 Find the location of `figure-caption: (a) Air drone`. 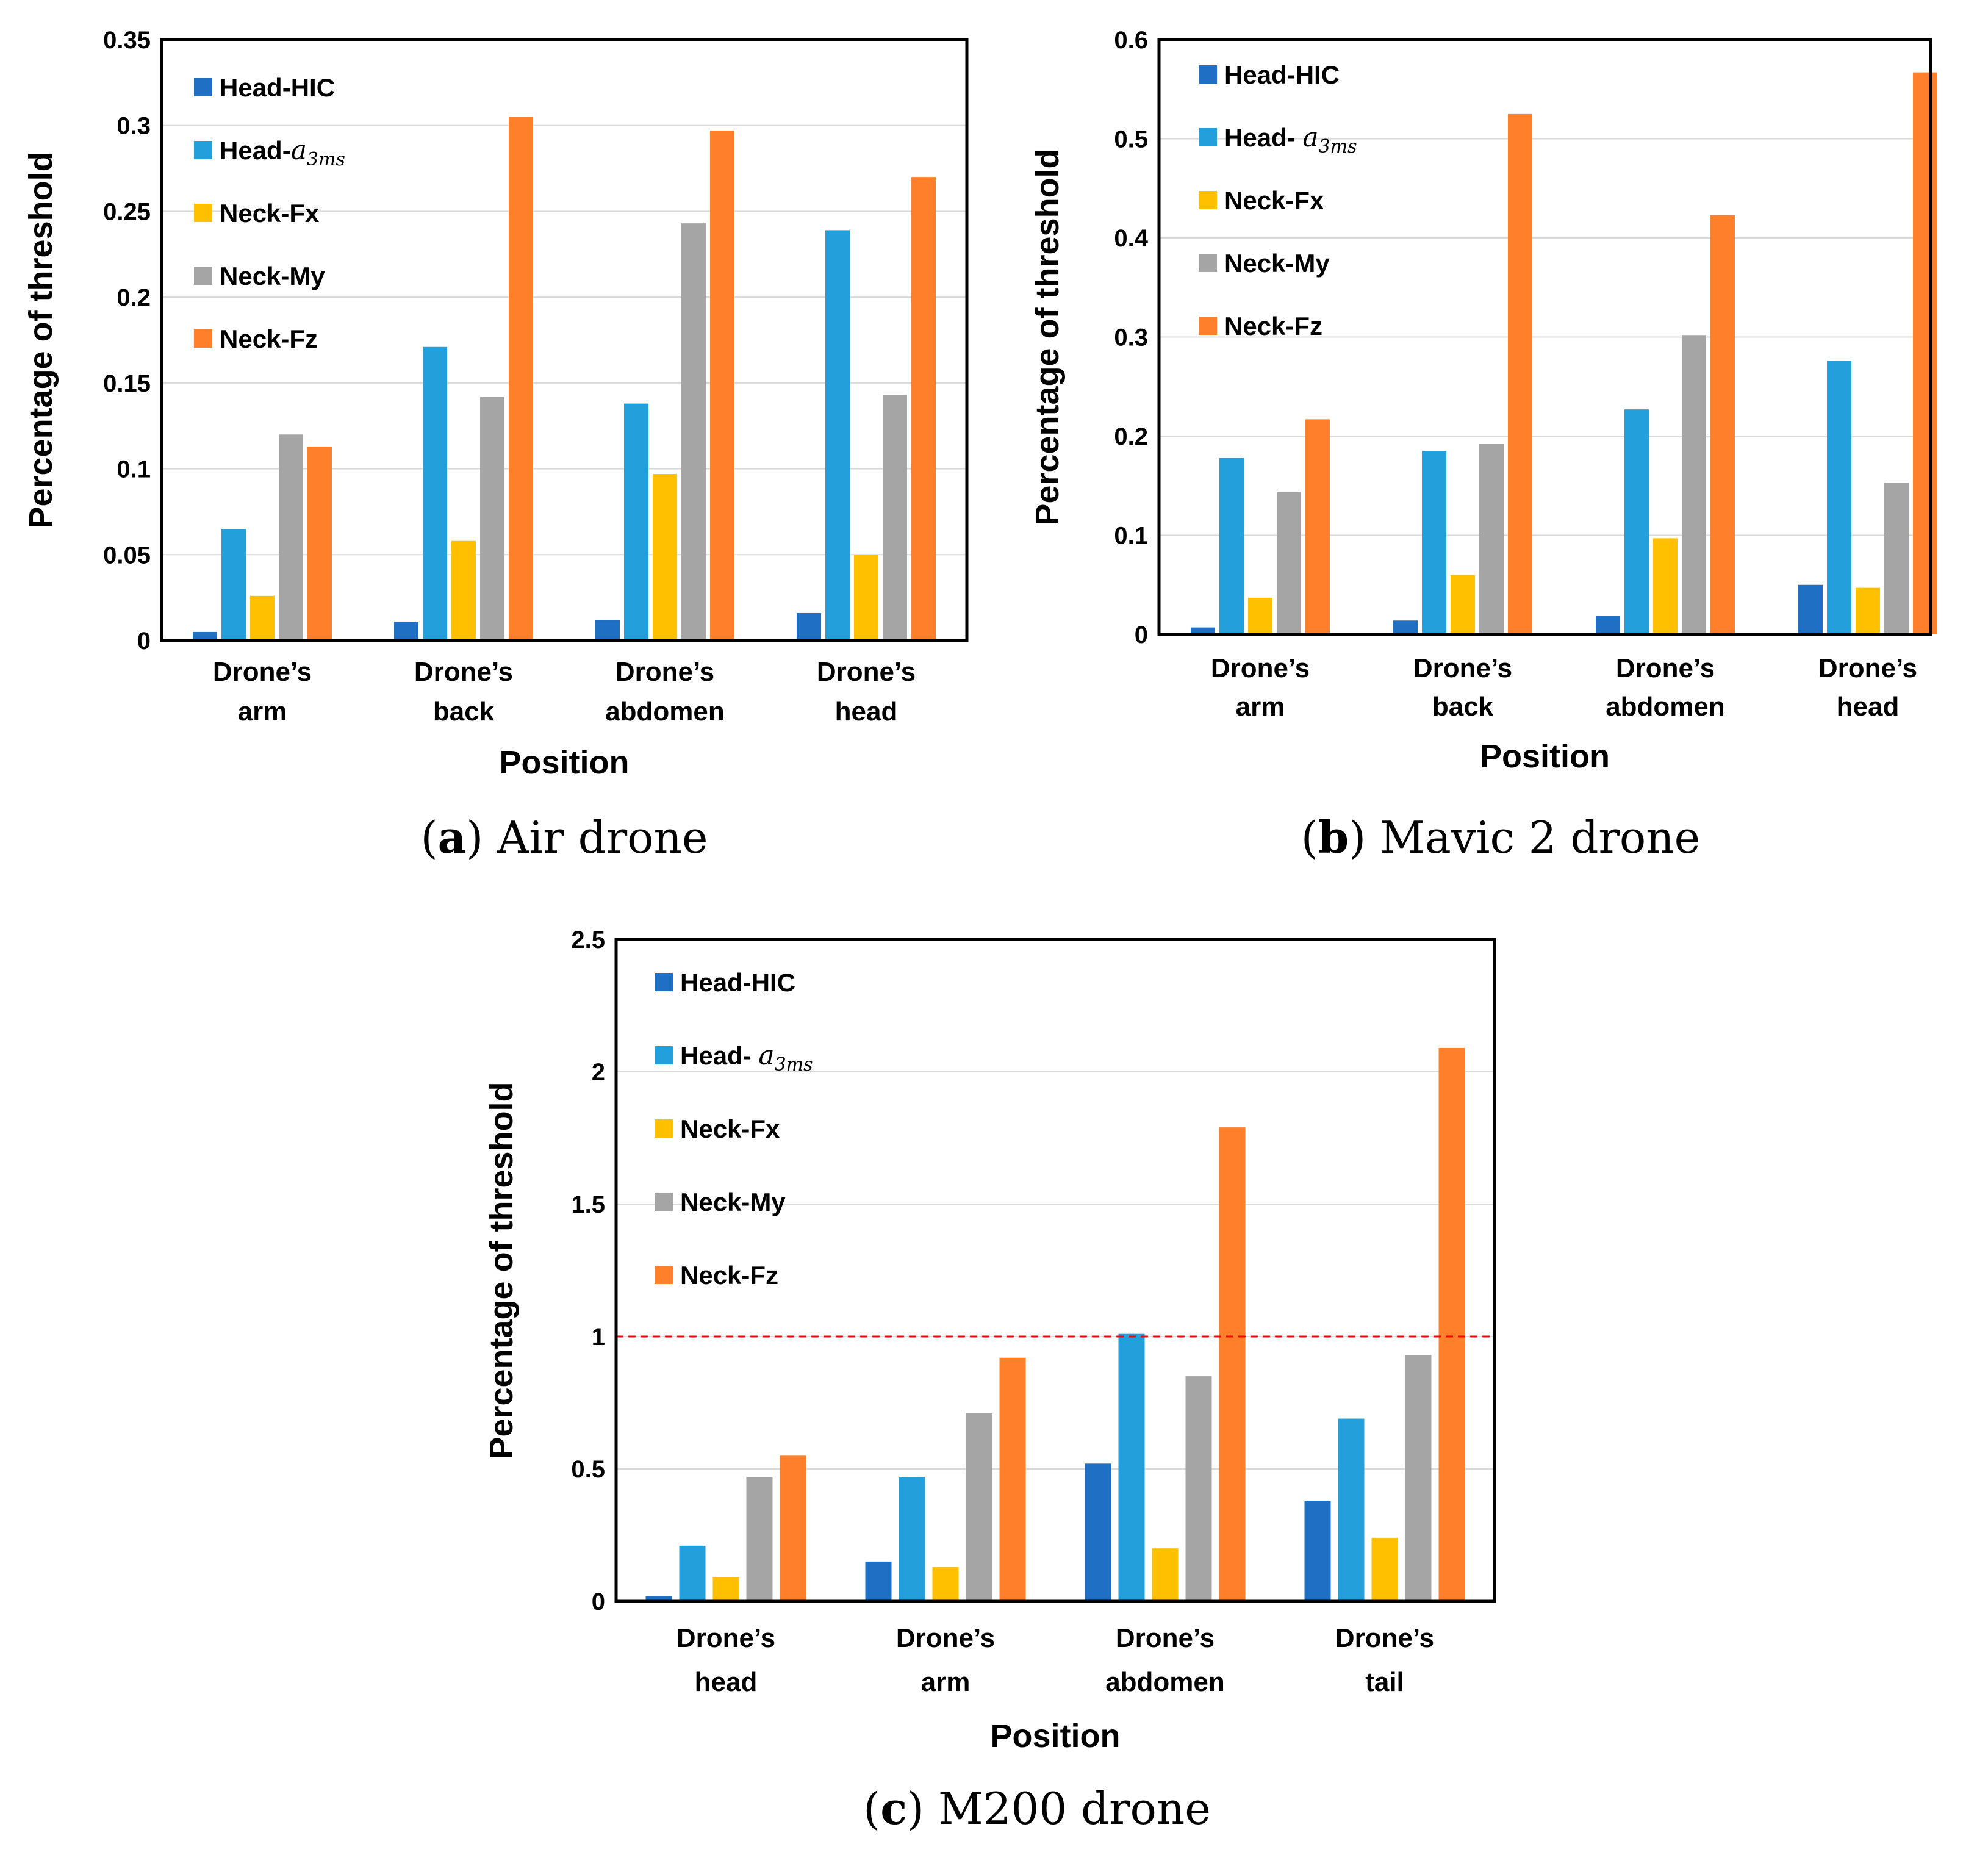

figure-caption: (a) Air drone is located at coordinates (564, 837).